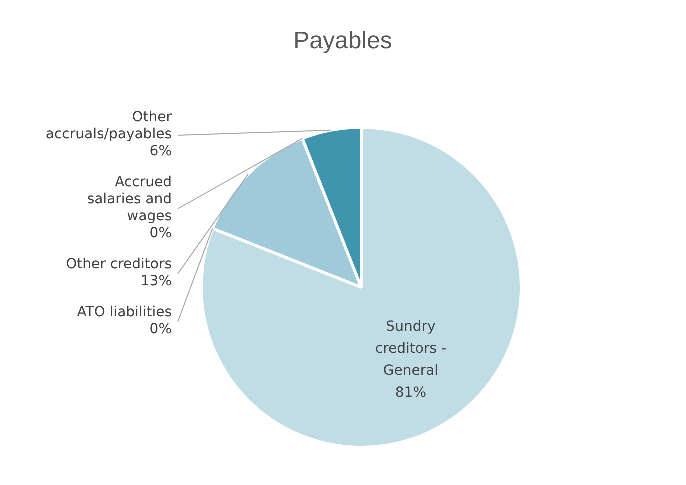 This screenshot has height=485, width=686. Describe the element at coordinates (156, 282) in the screenshot. I see `data-label: 13%` at that location.